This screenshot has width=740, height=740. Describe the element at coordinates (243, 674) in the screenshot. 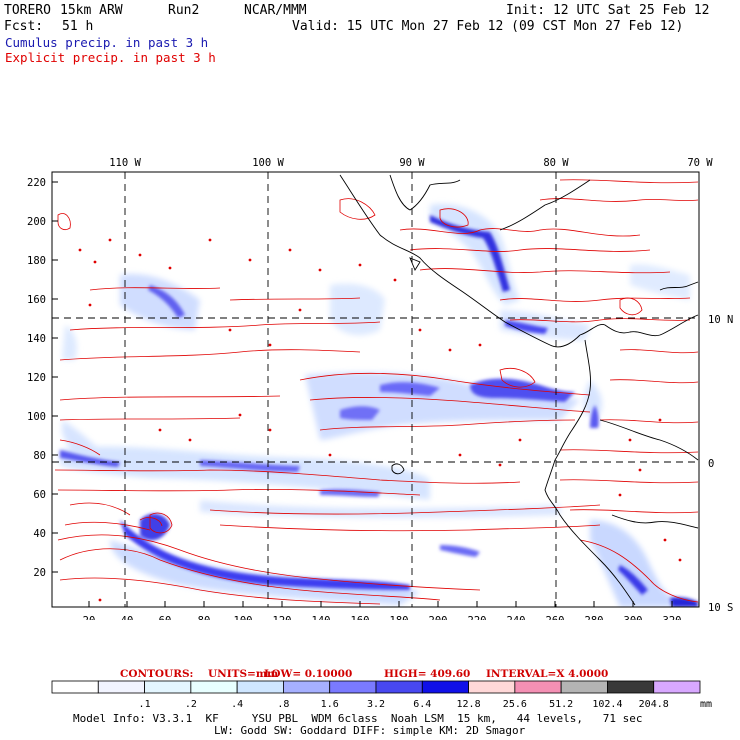

I see `contours-units: UNITS=mm` at that location.